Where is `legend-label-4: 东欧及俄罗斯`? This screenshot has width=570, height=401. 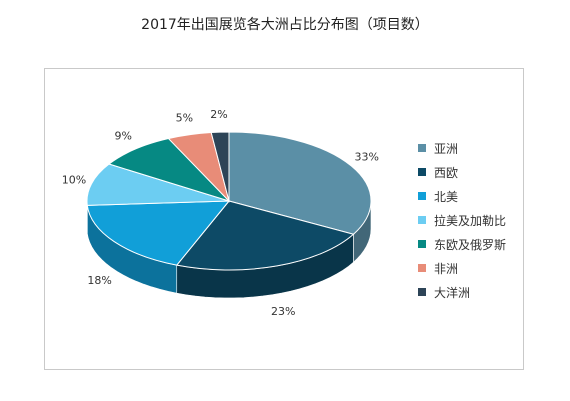 legend-label-4: 东欧及俄罗斯 is located at coordinates (470, 244).